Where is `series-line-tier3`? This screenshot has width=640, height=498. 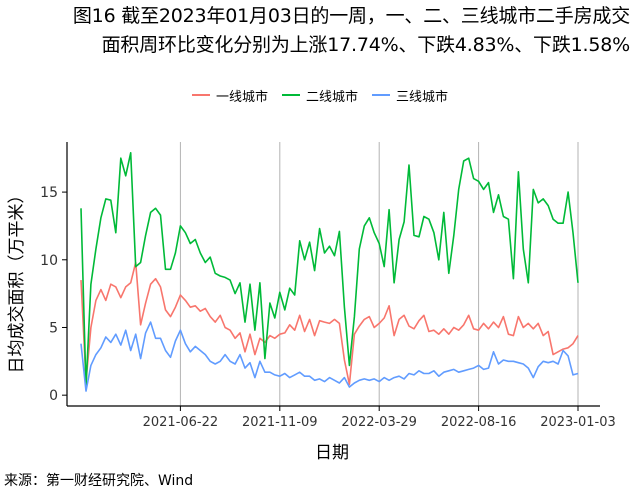
series-line-tier3 is located at coordinates (329, 356).